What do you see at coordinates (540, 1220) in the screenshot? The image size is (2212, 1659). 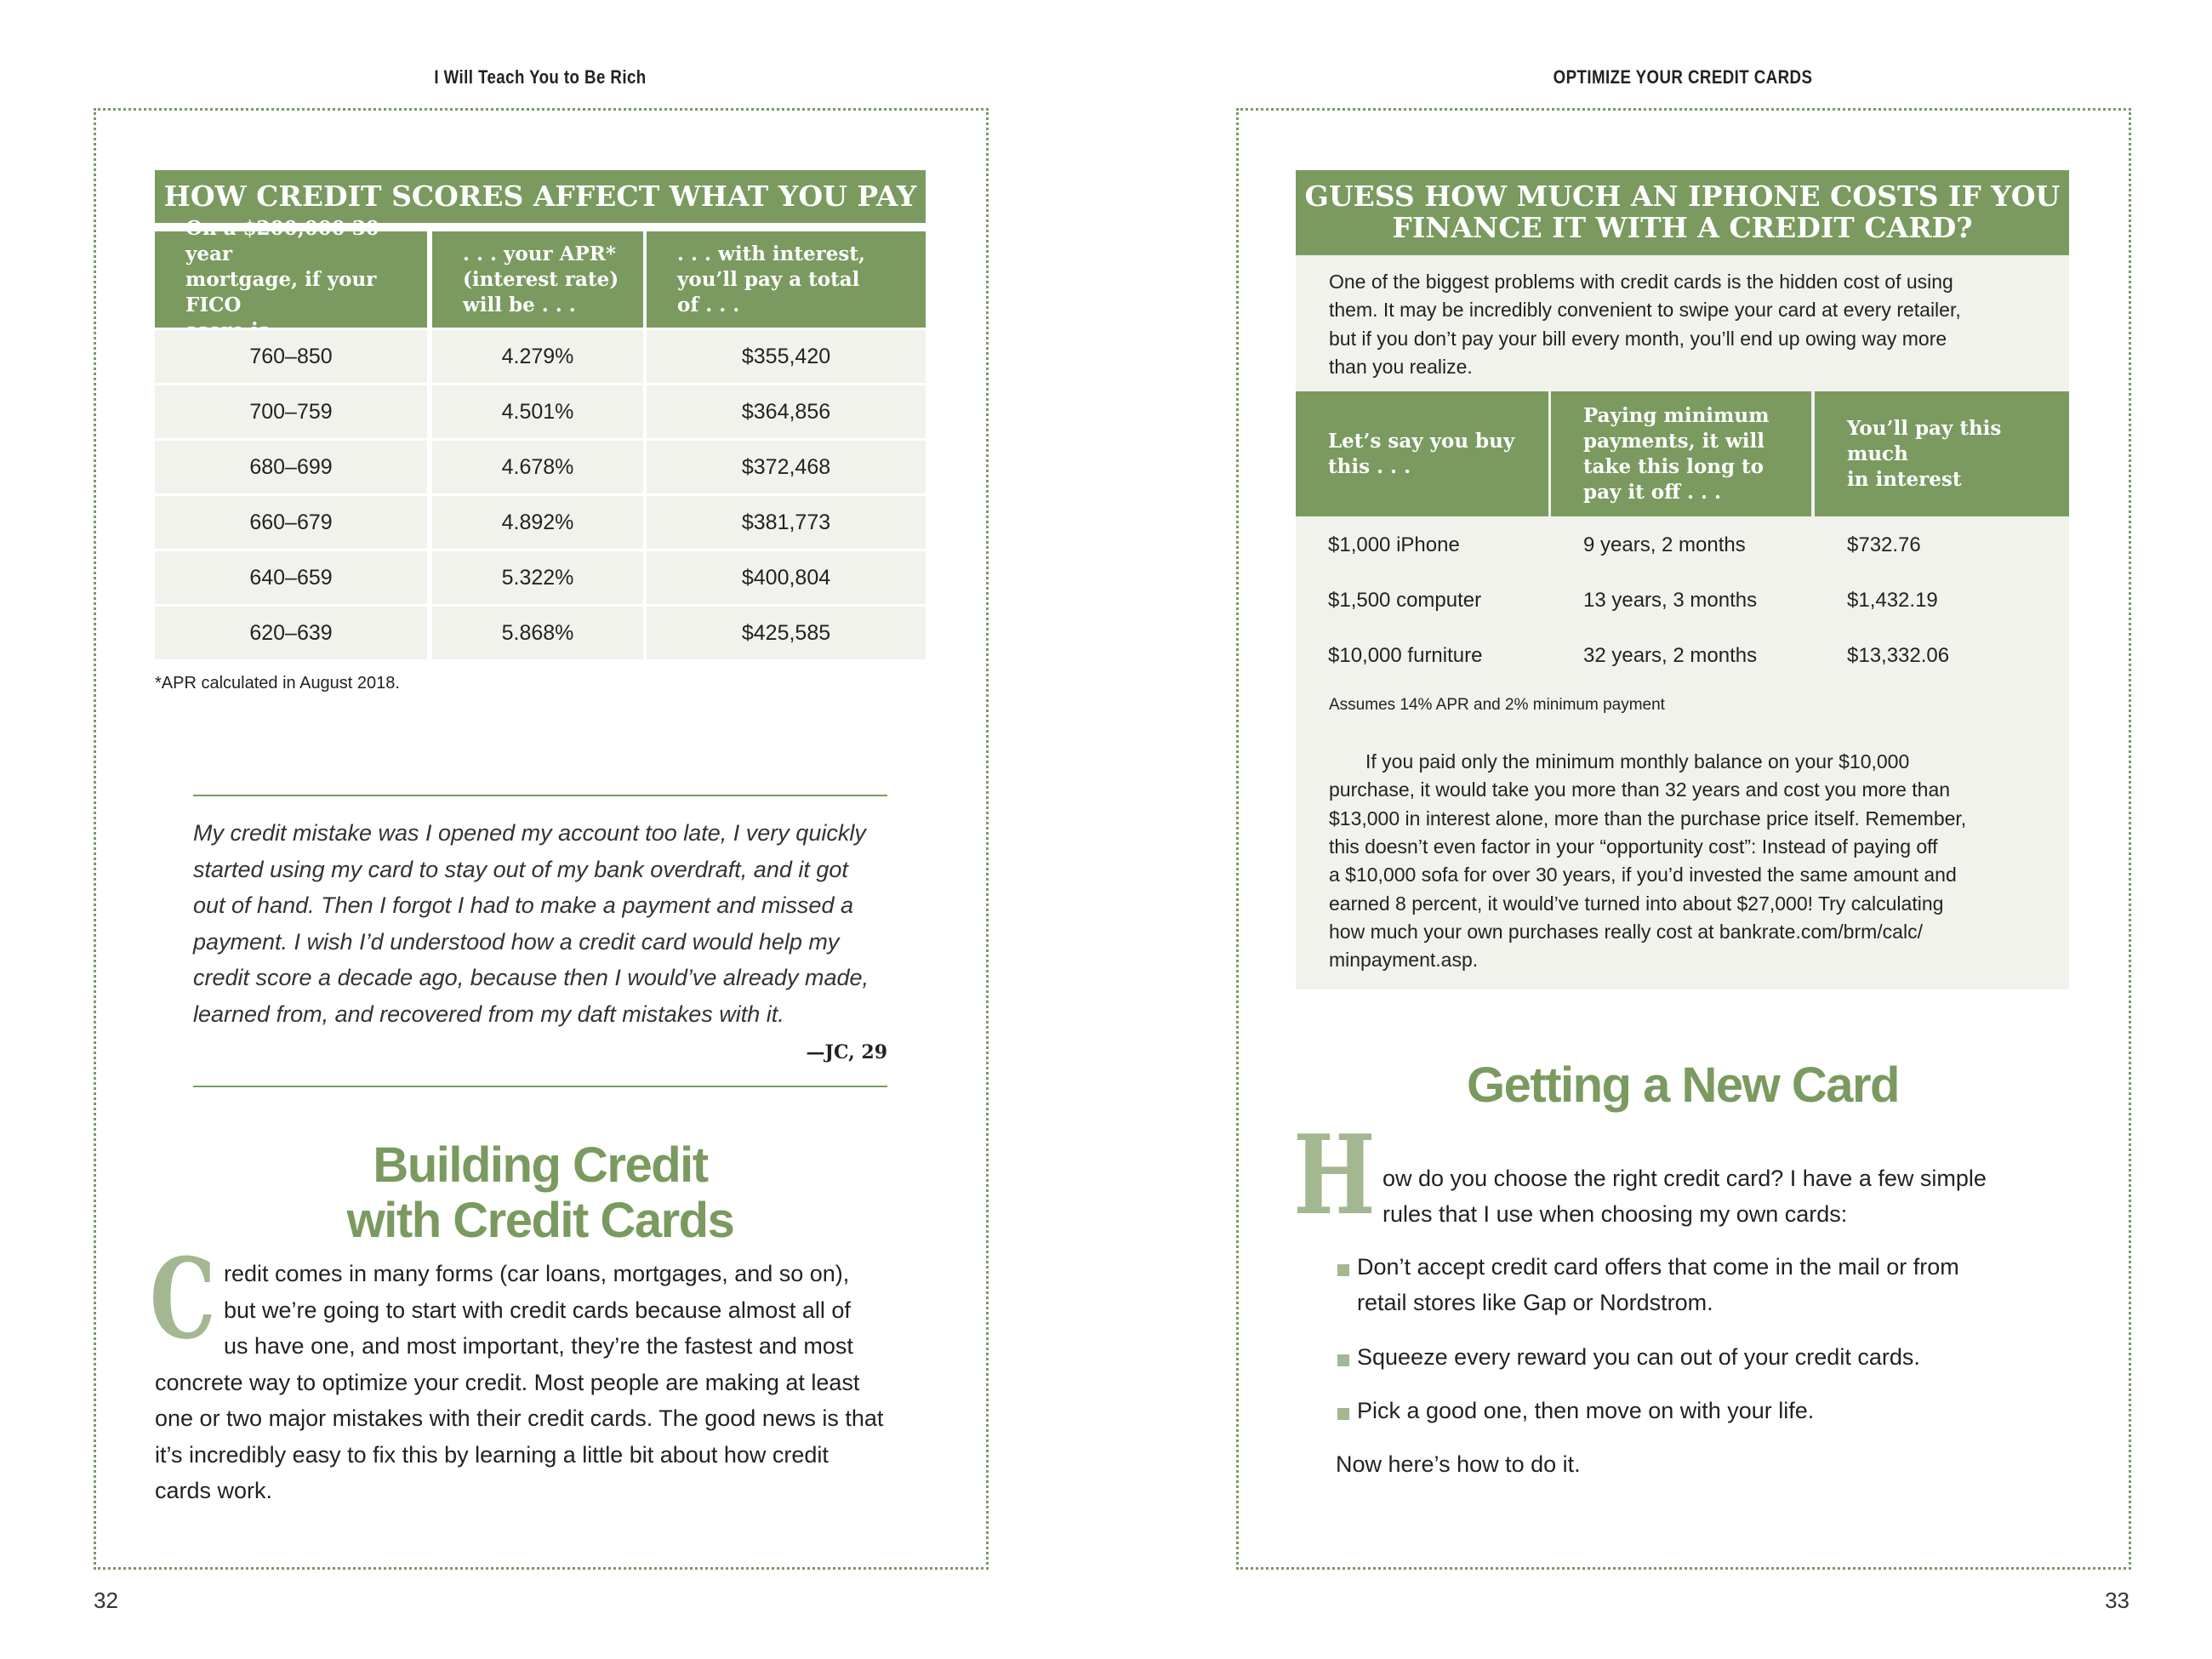 I see `section-heading-line-2: with Credit Cards` at bounding box center [540, 1220].